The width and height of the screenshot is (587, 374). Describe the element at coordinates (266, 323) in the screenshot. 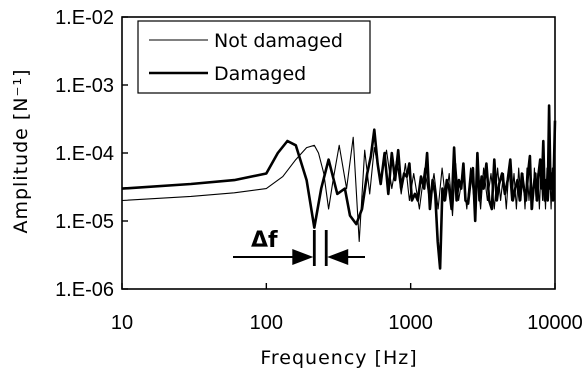

I see `x-tick-label: 100` at that location.